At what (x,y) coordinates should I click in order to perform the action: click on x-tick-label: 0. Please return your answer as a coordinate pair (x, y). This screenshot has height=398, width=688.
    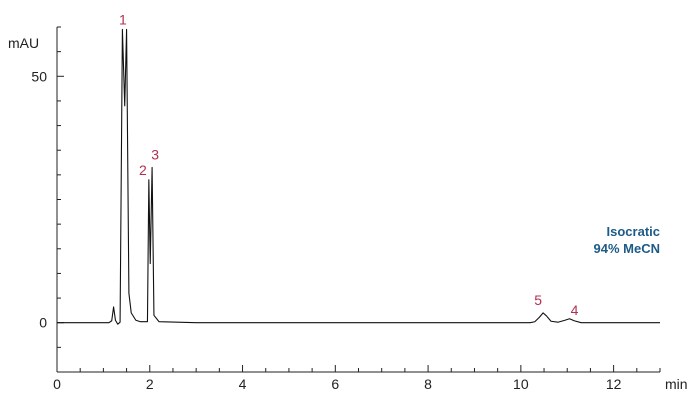
    Looking at the image, I should click on (57, 384).